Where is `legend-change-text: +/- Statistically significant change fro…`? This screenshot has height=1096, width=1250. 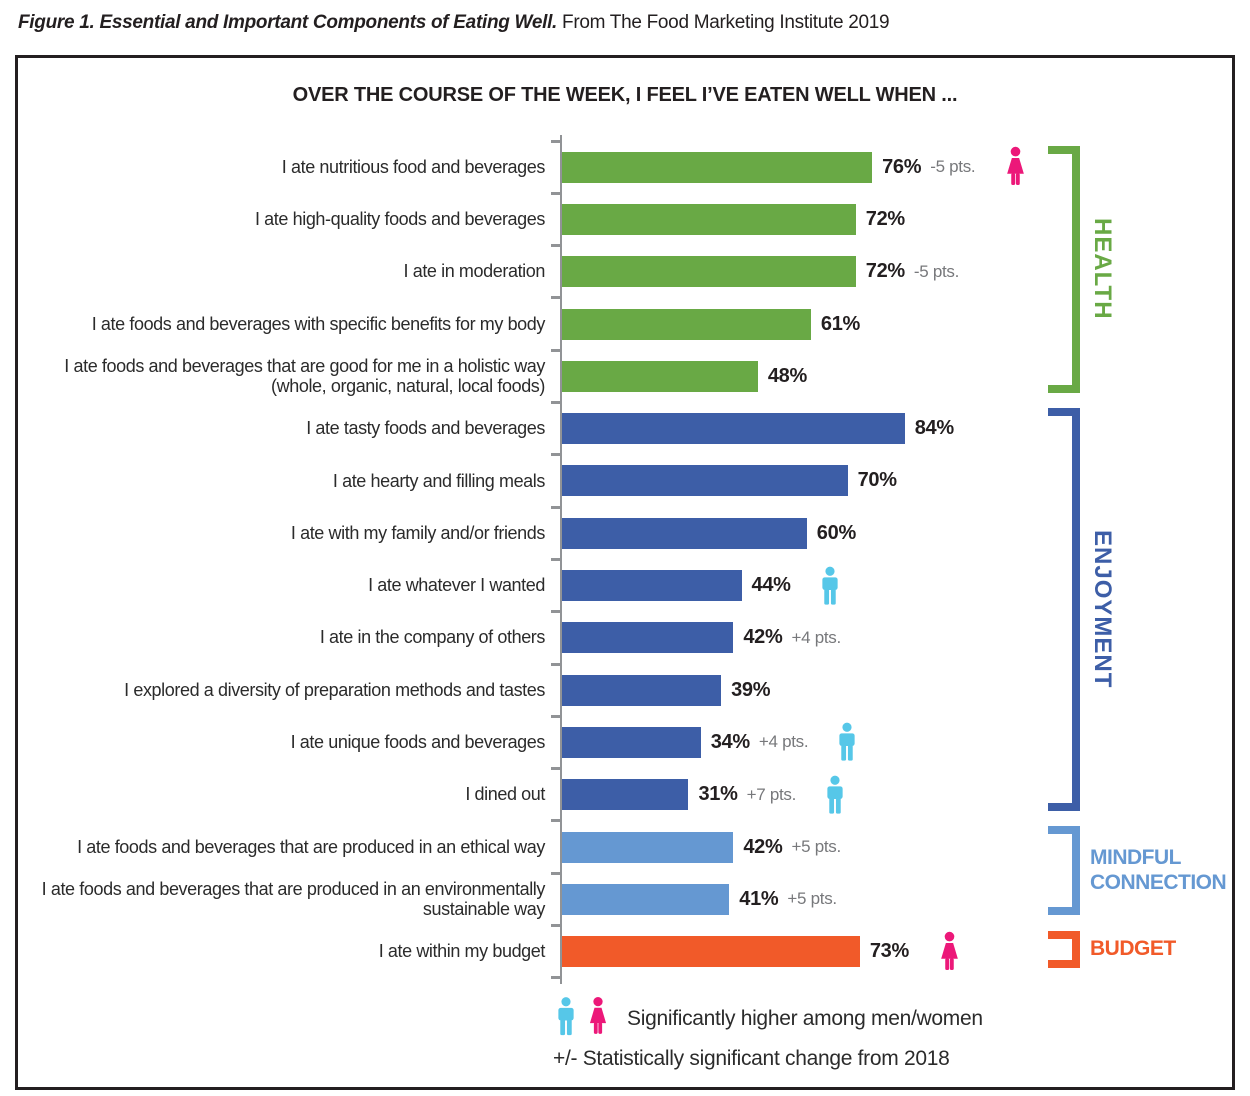 legend-change-text: +/- Statistically significant change fro… is located at coordinates (751, 1058).